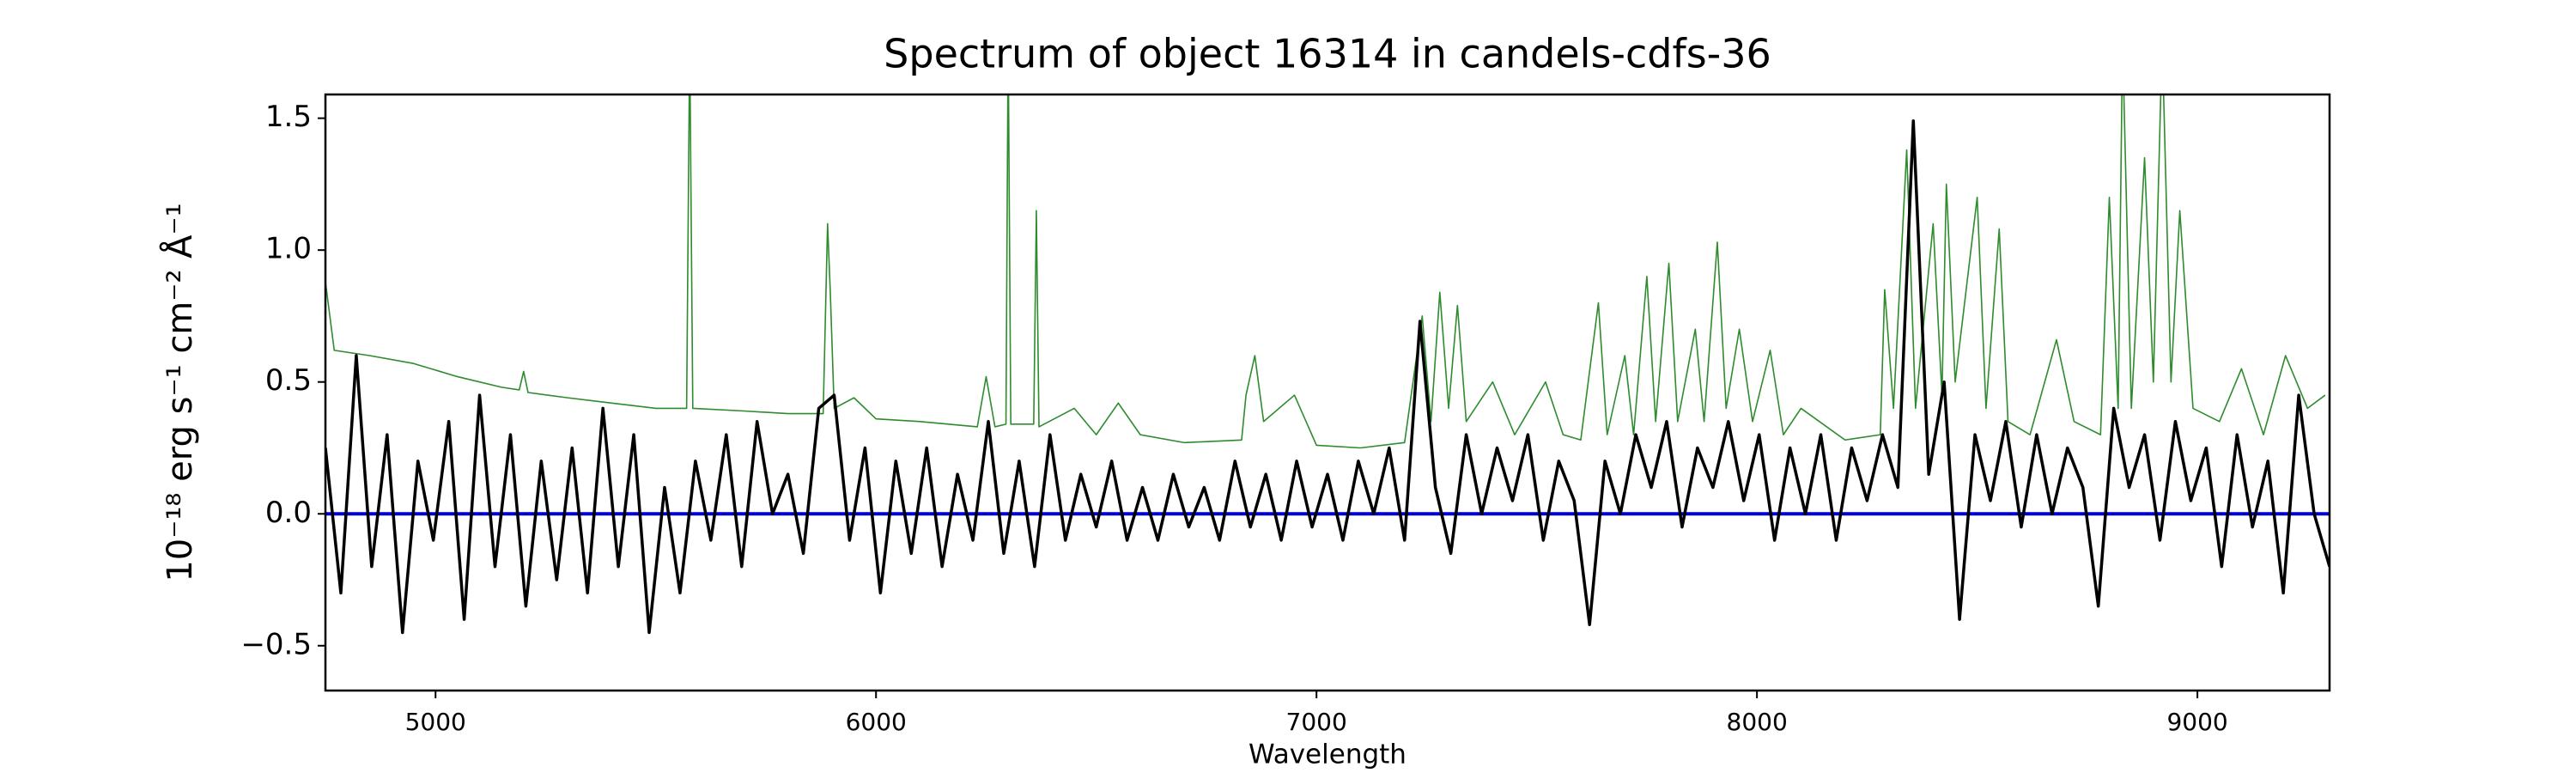 This screenshot has width=2576, height=773. What do you see at coordinates (289, 249) in the screenshot?
I see `y-tick-label: 1.0` at bounding box center [289, 249].